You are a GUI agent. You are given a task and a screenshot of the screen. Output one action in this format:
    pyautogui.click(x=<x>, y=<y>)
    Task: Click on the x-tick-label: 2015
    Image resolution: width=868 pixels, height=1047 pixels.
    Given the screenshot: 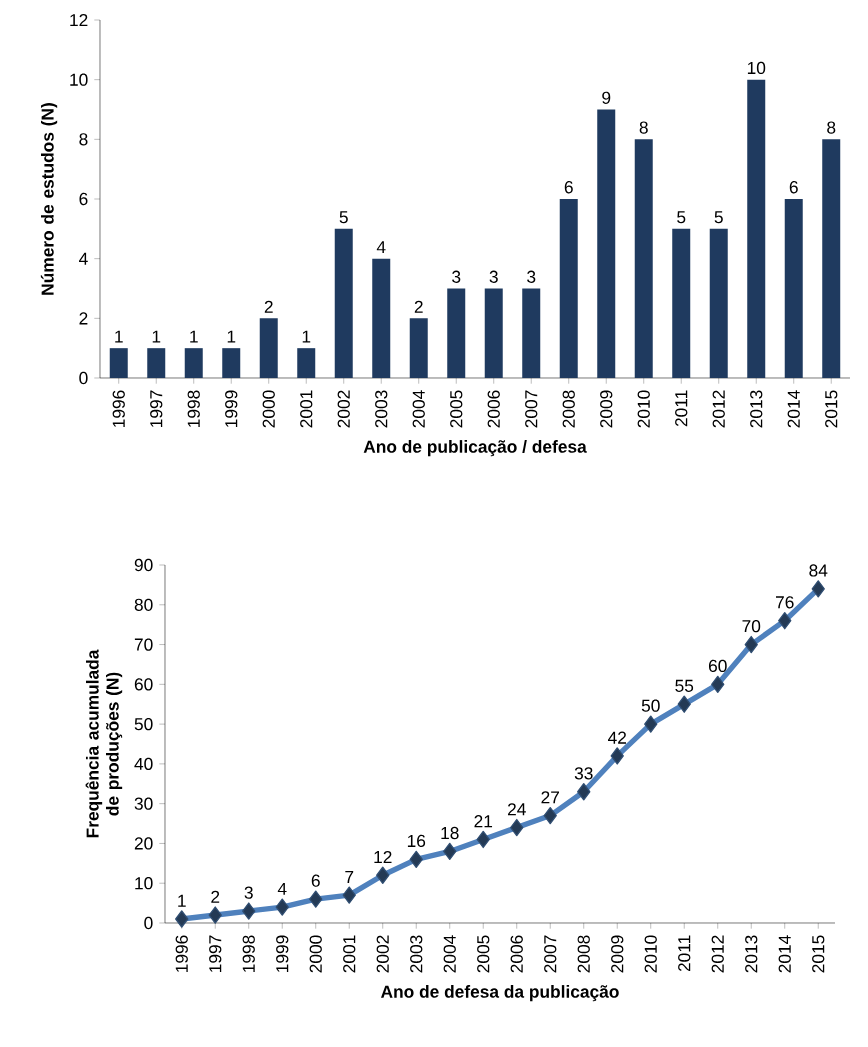 What is the action you would take?
    pyautogui.click(x=831, y=409)
    